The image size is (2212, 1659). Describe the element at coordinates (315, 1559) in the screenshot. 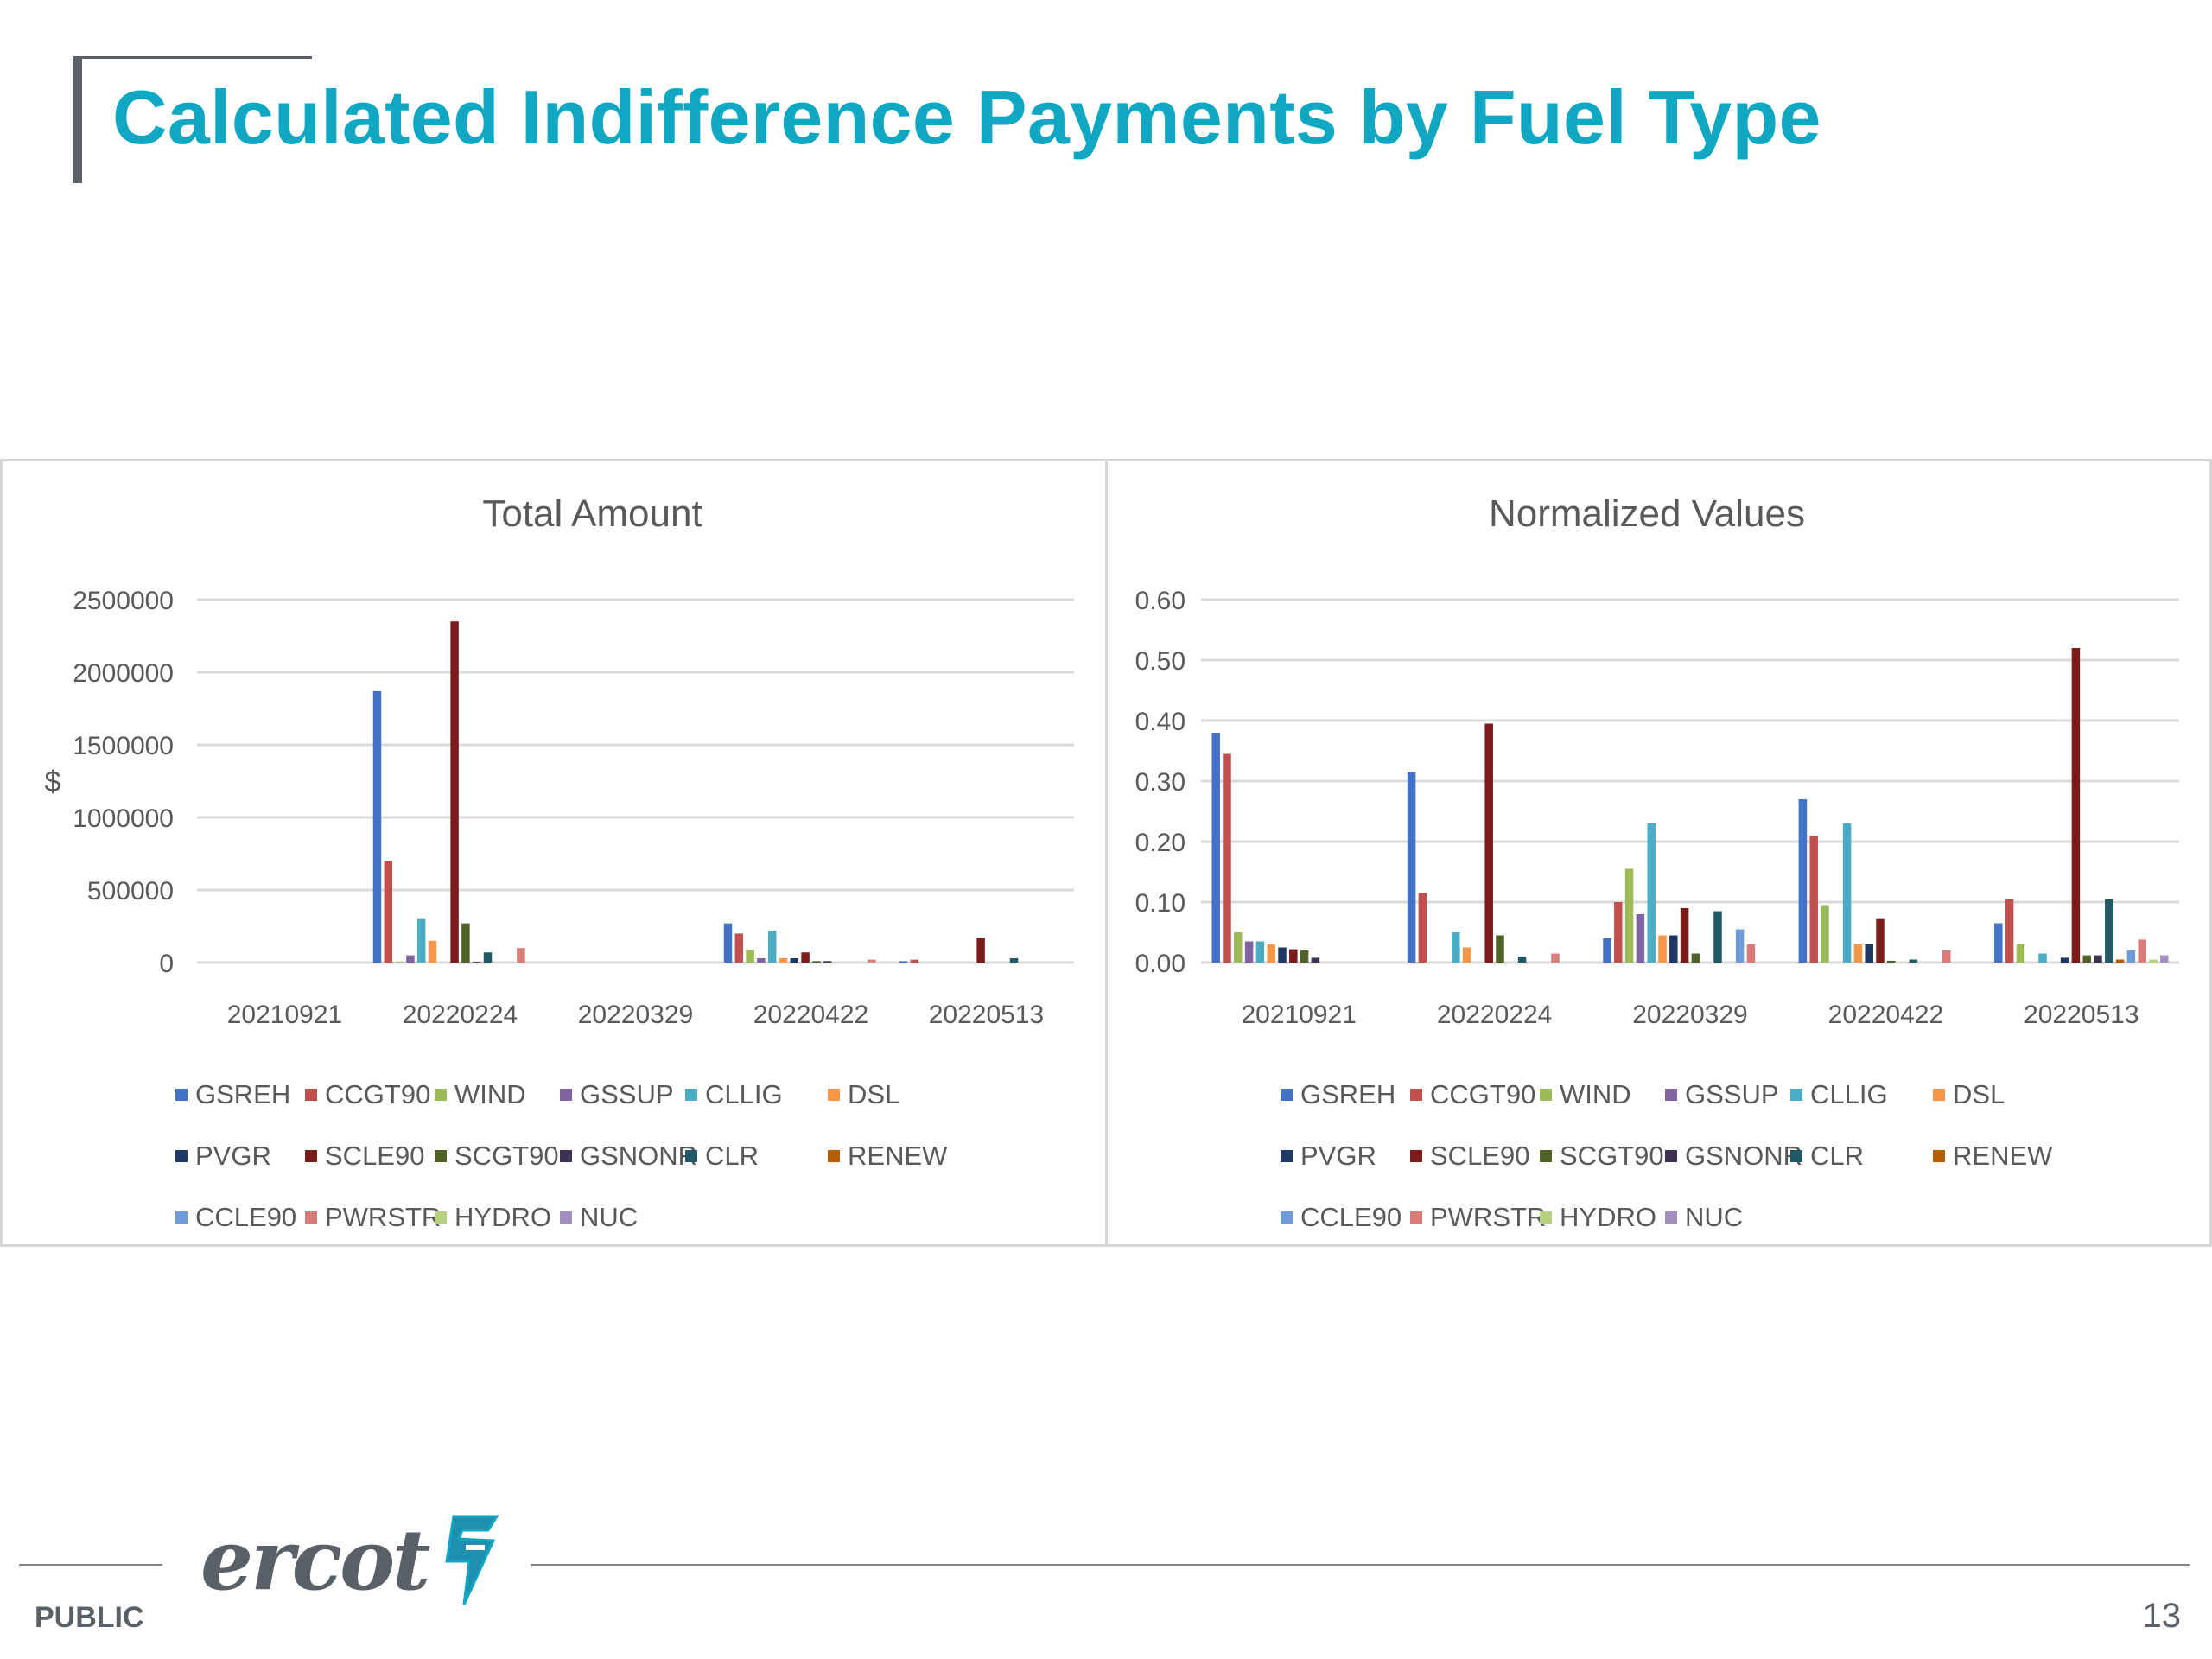

I see `ercot-logo-text: ercot` at that location.